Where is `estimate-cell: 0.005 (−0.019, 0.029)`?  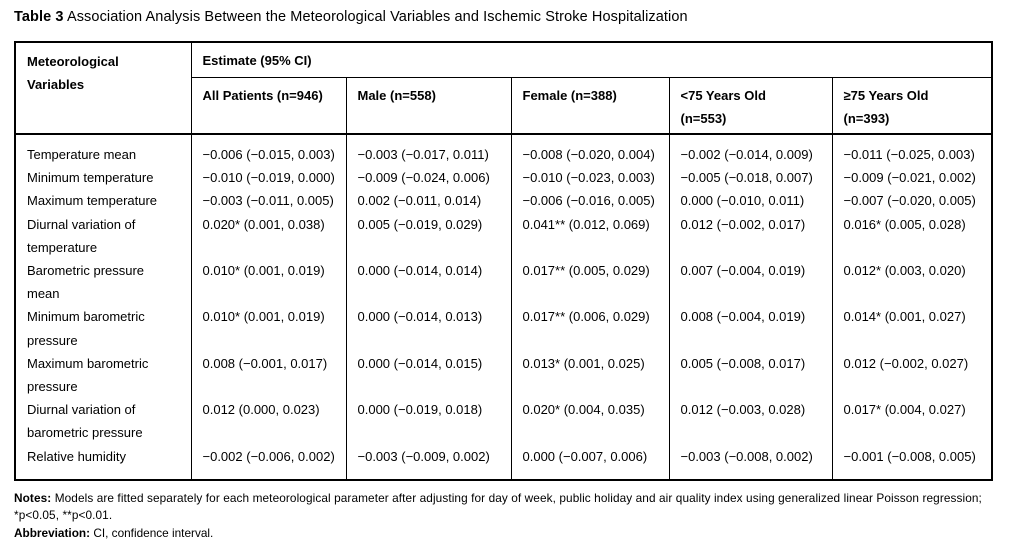
estimate-cell: 0.005 (−0.019, 0.029) is located at coordinates (429, 236).